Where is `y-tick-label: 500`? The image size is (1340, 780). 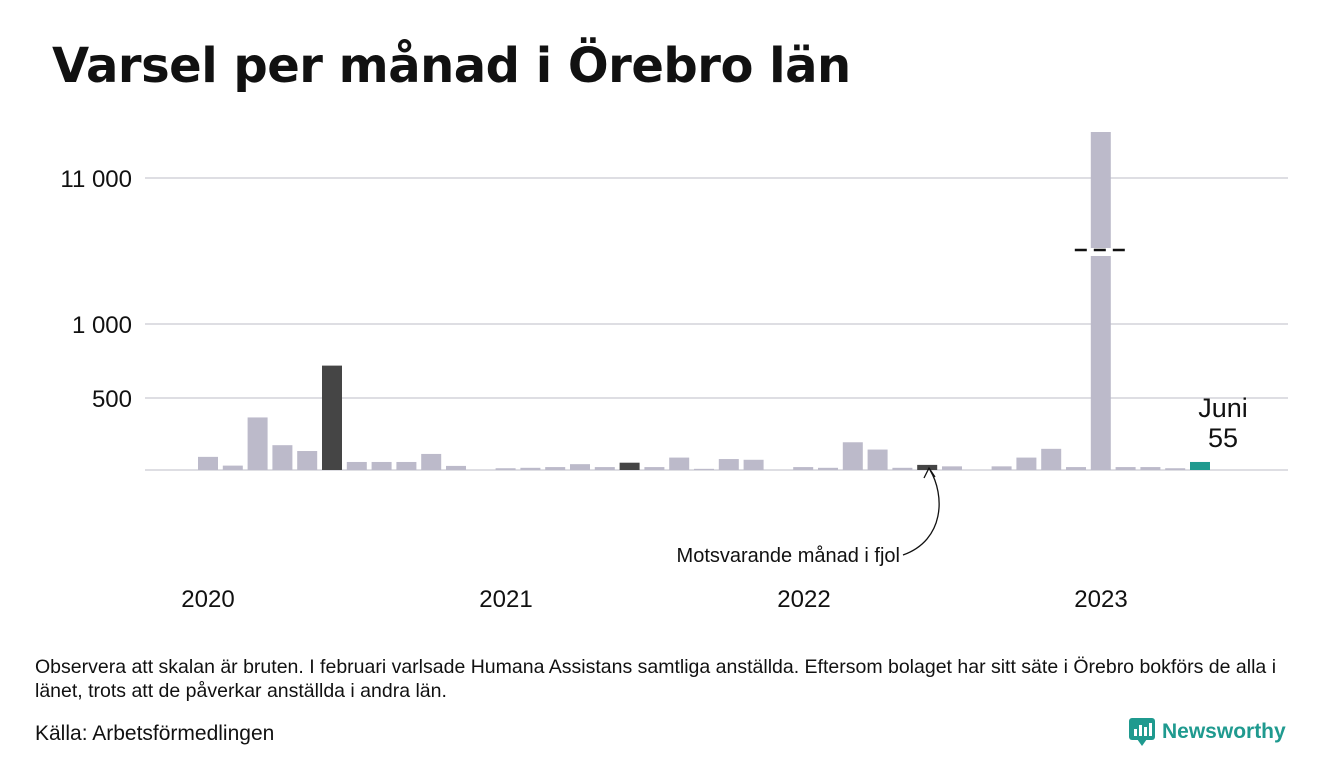
y-tick-label: 500 is located at coordinates (112, 399).